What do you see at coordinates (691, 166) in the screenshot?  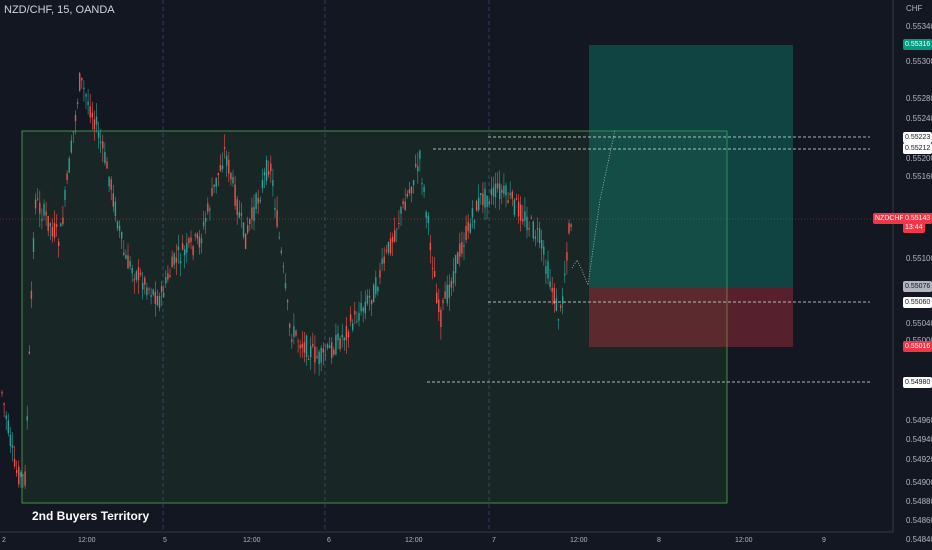 I see `target-zone` at bounding box center [691, 166].